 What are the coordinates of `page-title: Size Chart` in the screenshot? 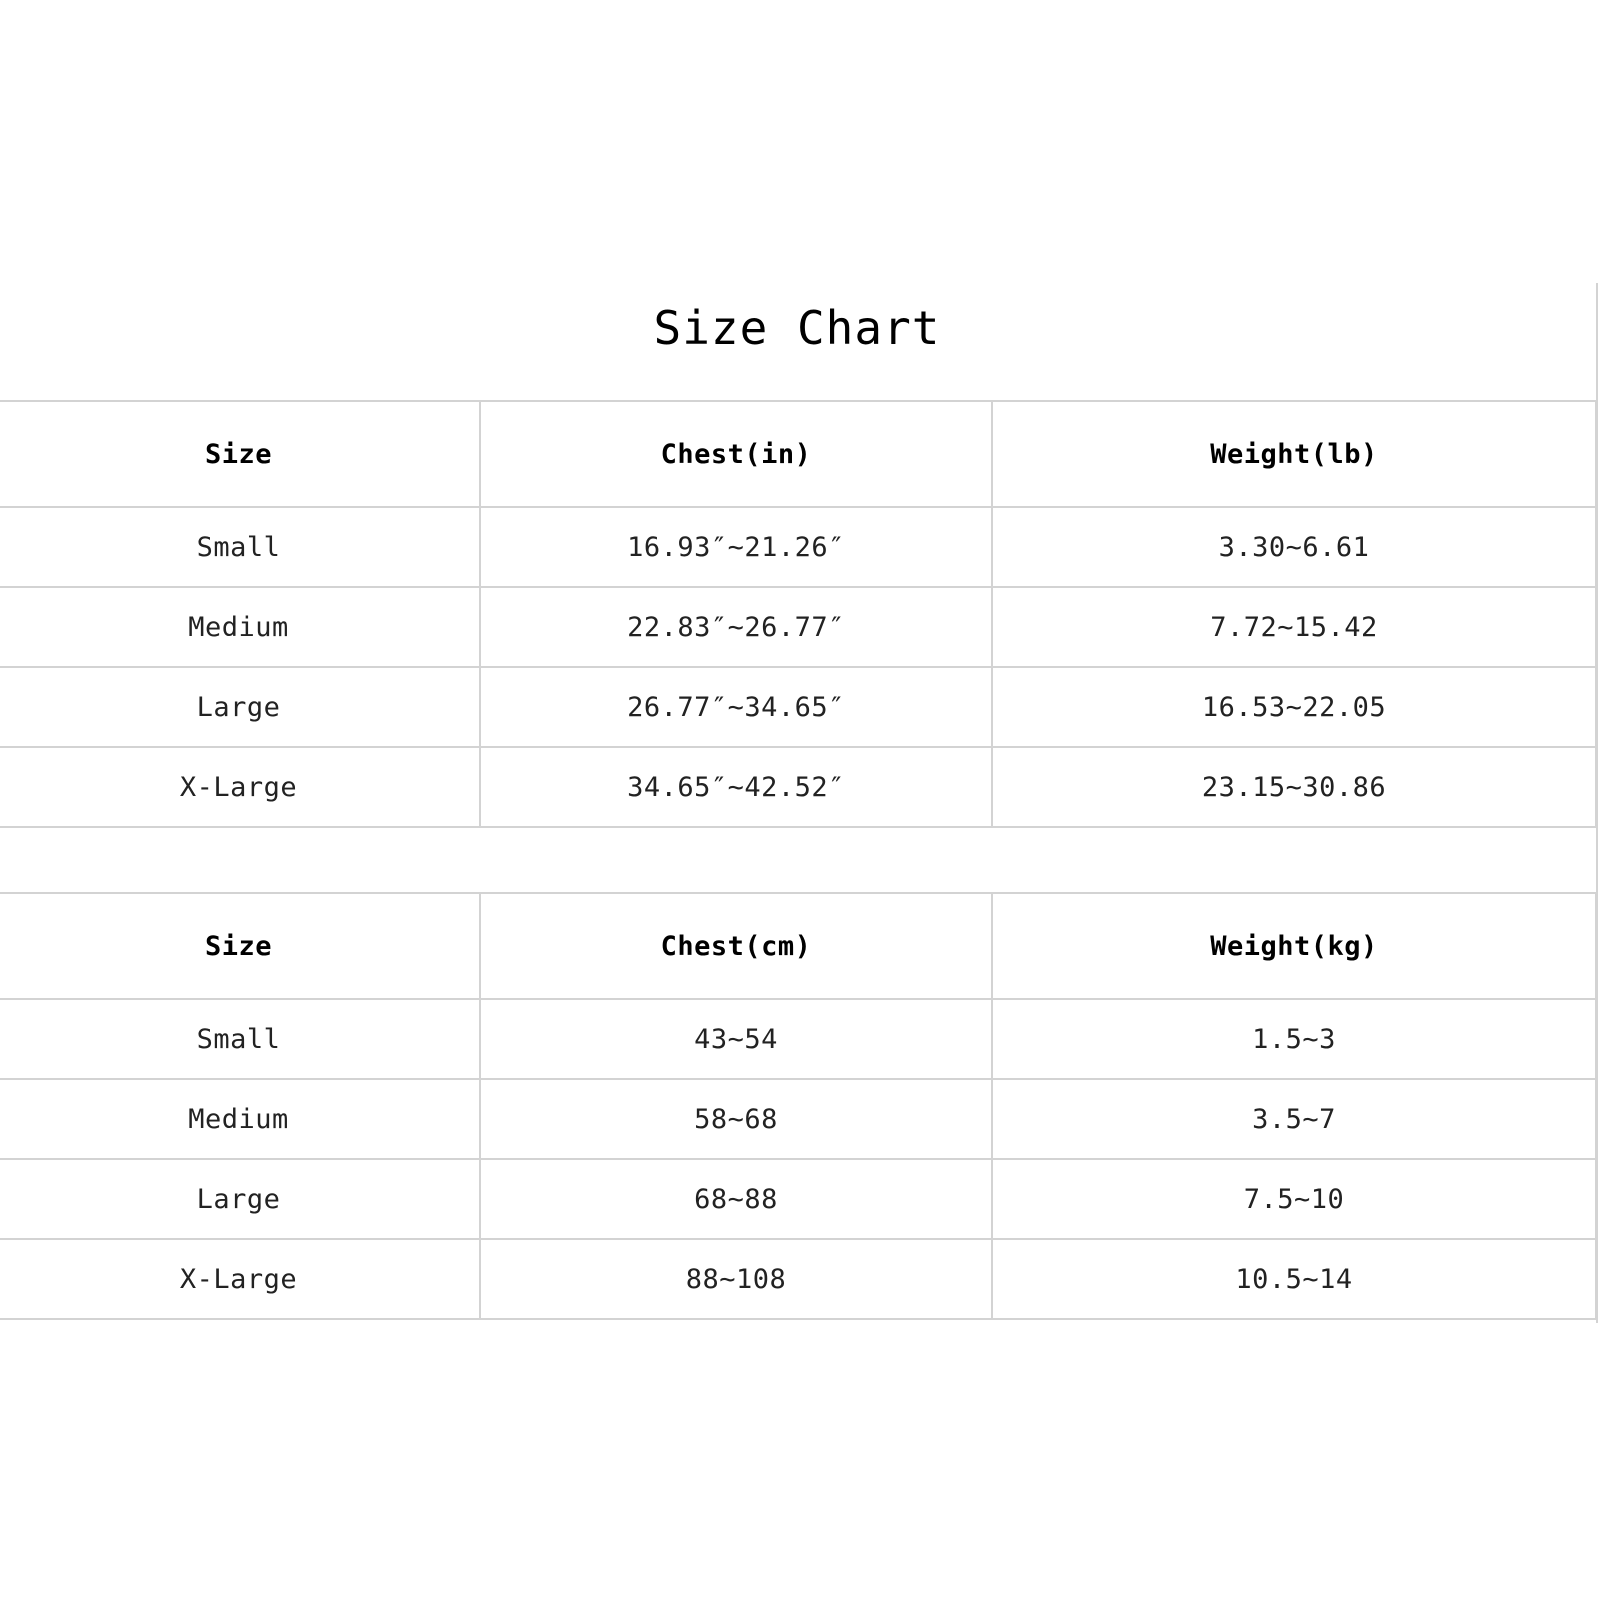 It's located at (797, 328).